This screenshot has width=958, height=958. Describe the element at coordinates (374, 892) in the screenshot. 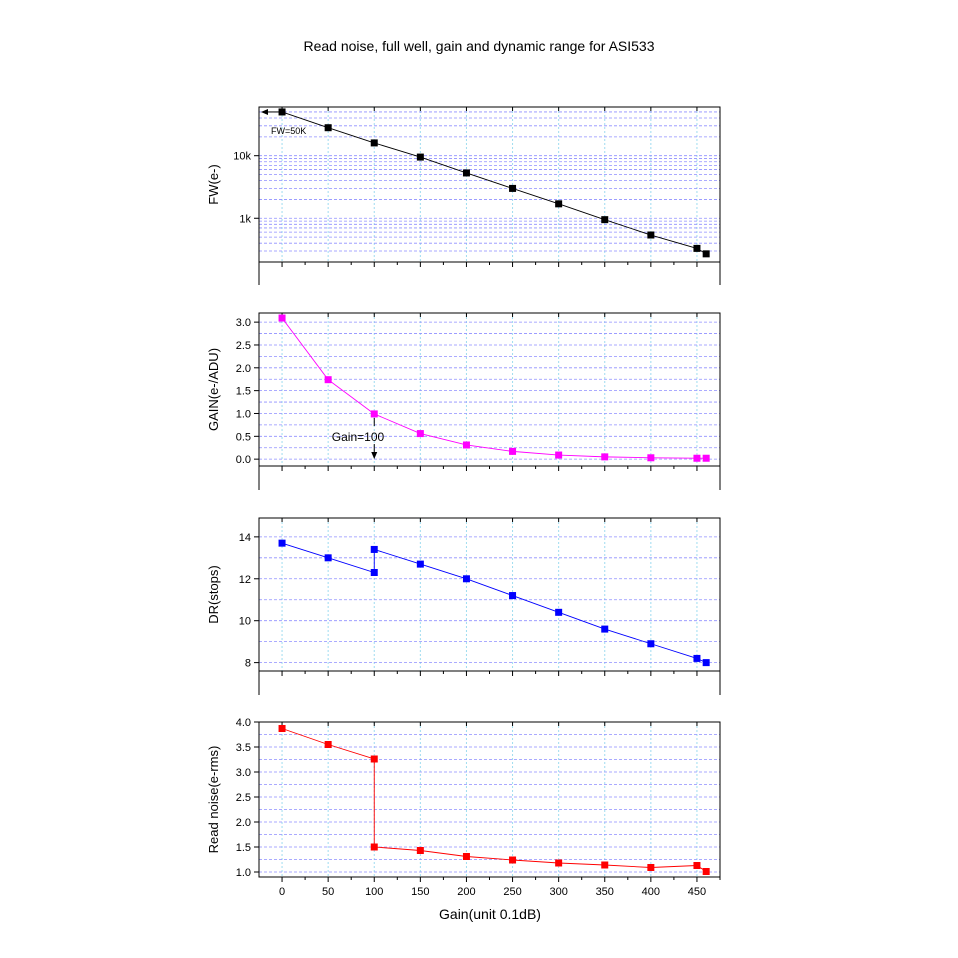

I see `x-tick-label: 100` at that location.